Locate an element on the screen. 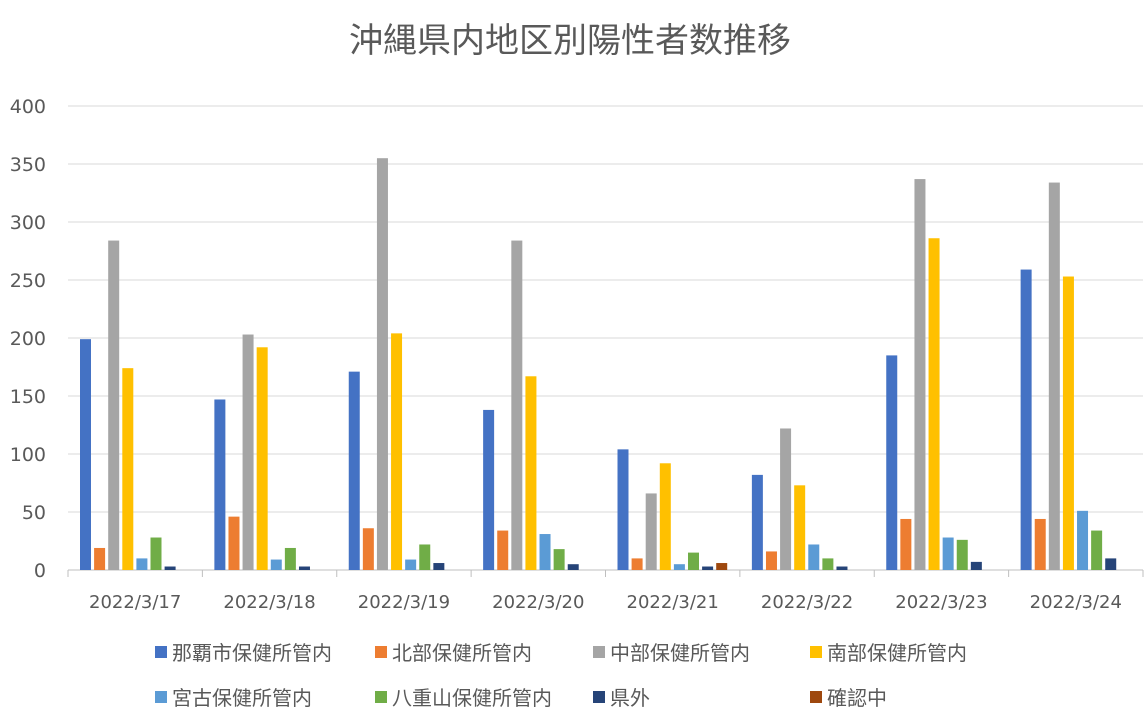  legend-label: 南部保健所管内 is located at coordinates (897, 653).